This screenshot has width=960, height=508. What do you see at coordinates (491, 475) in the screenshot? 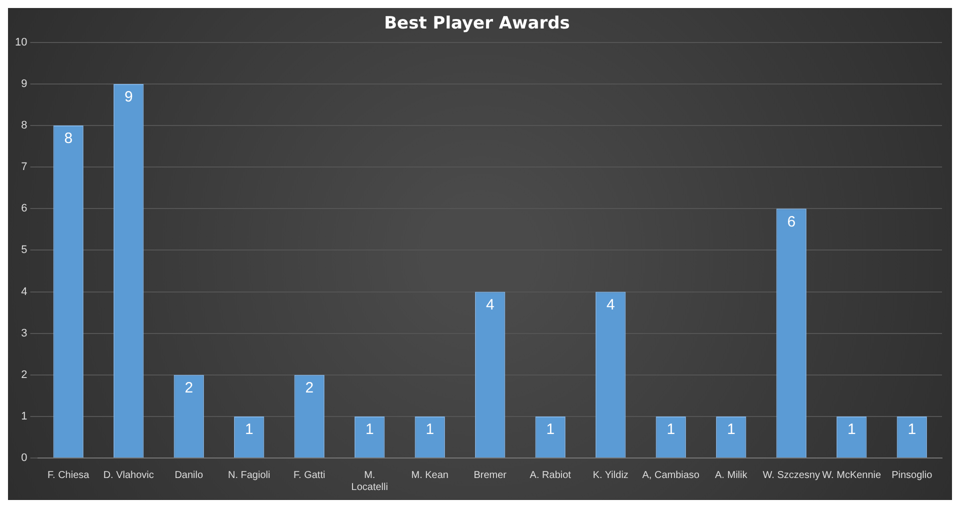
I see `x-tick-label: Bremer` at bounding box center [491, 475].